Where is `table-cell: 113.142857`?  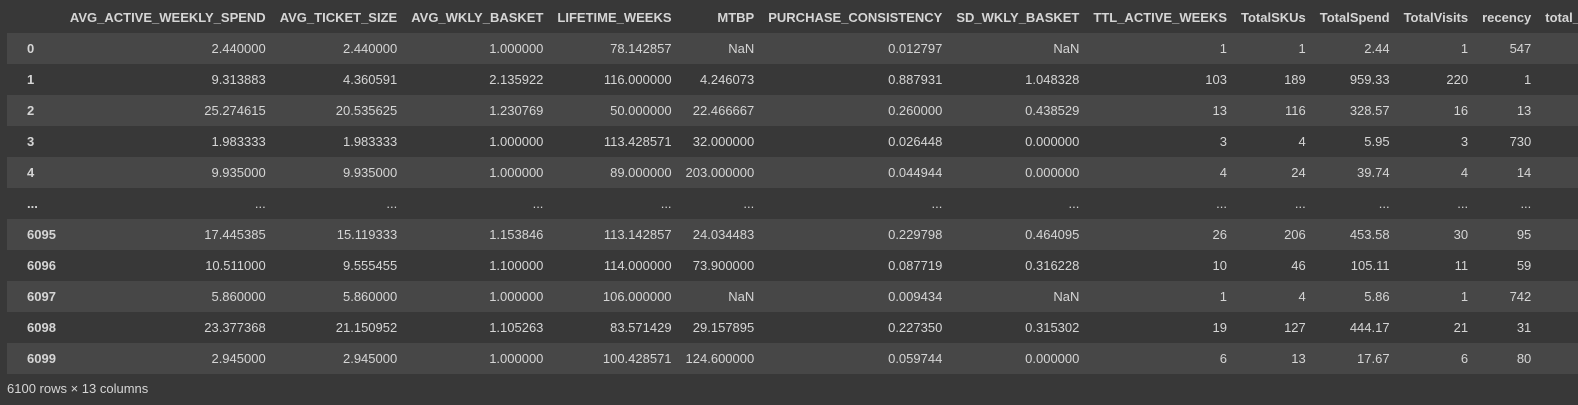 table-cell: 113.142857 is located at coordinates (637, 234).